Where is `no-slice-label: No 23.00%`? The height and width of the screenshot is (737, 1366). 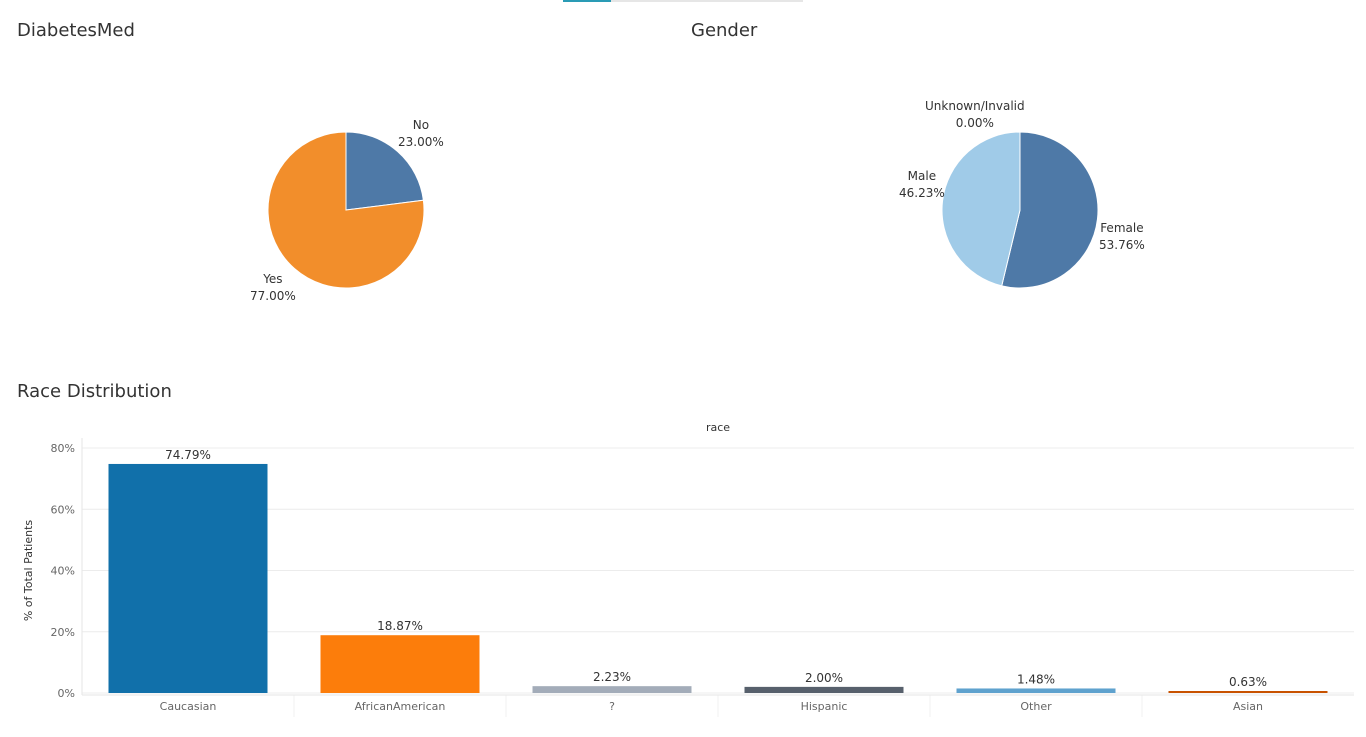 no-slice-label: No 23.00% is located at coordinates (421, 134).